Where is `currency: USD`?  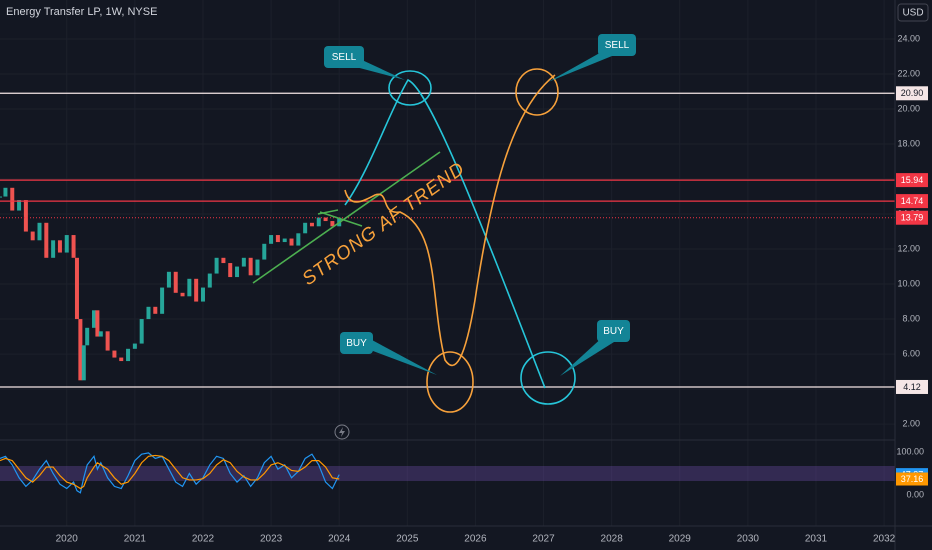
currency: USD is located at coordinates (912, 13).